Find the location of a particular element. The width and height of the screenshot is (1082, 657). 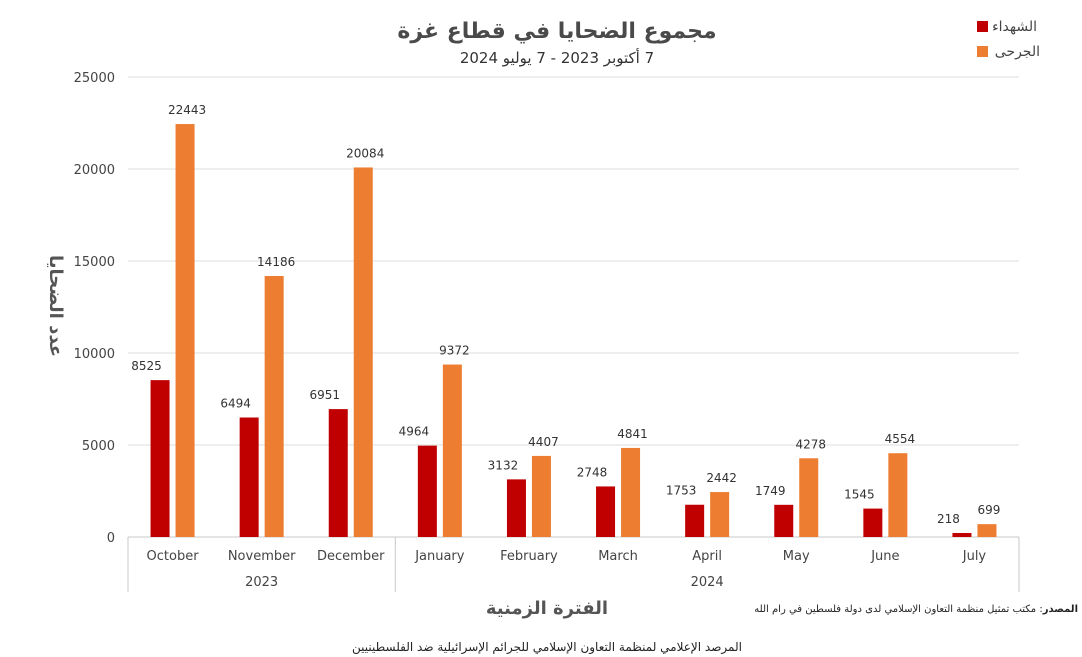

data-label-injured: 9372 is located at coordinates (454, 351).